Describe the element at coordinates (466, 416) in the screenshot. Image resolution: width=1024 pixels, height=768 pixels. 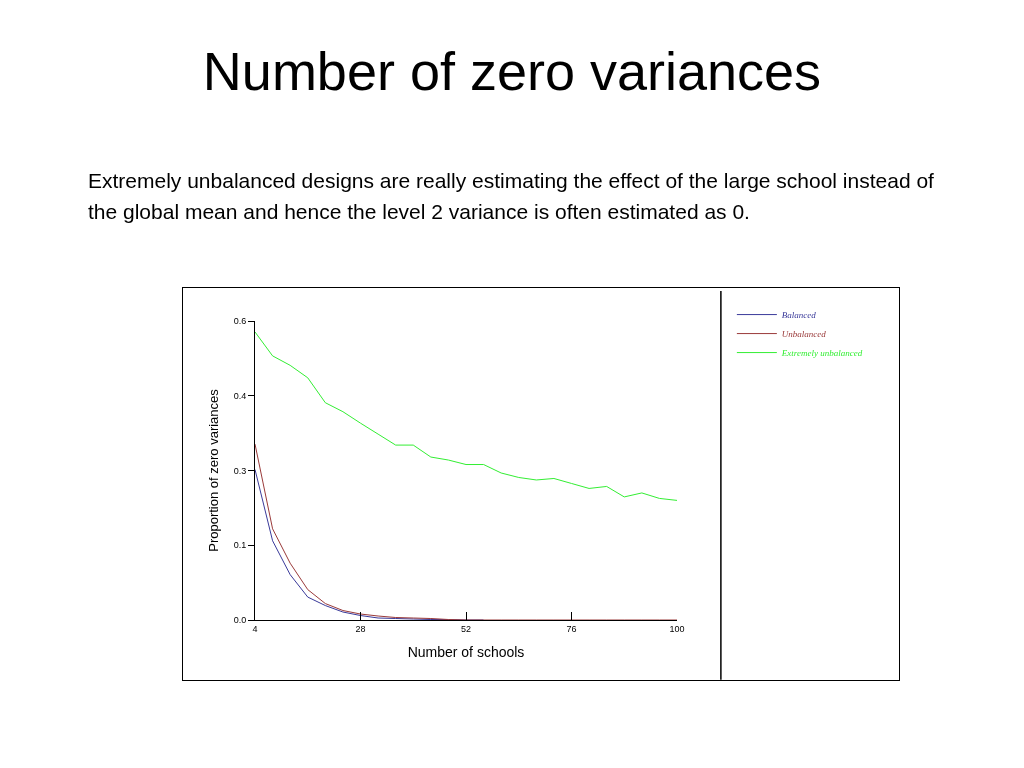
I see `line-series` at that location.